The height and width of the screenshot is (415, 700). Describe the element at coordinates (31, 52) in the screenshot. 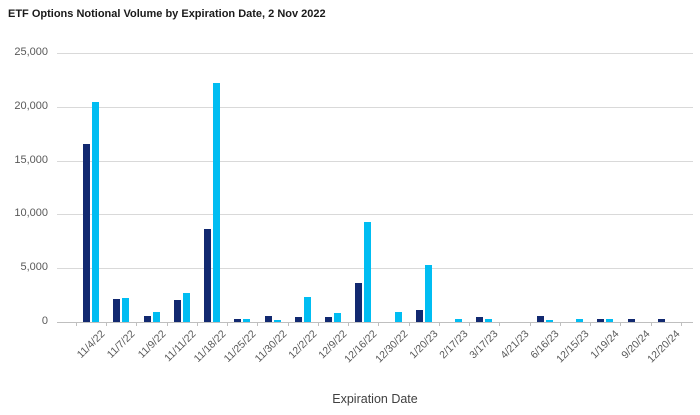

I see `y-axis-tick-label: 25,000` at that location.